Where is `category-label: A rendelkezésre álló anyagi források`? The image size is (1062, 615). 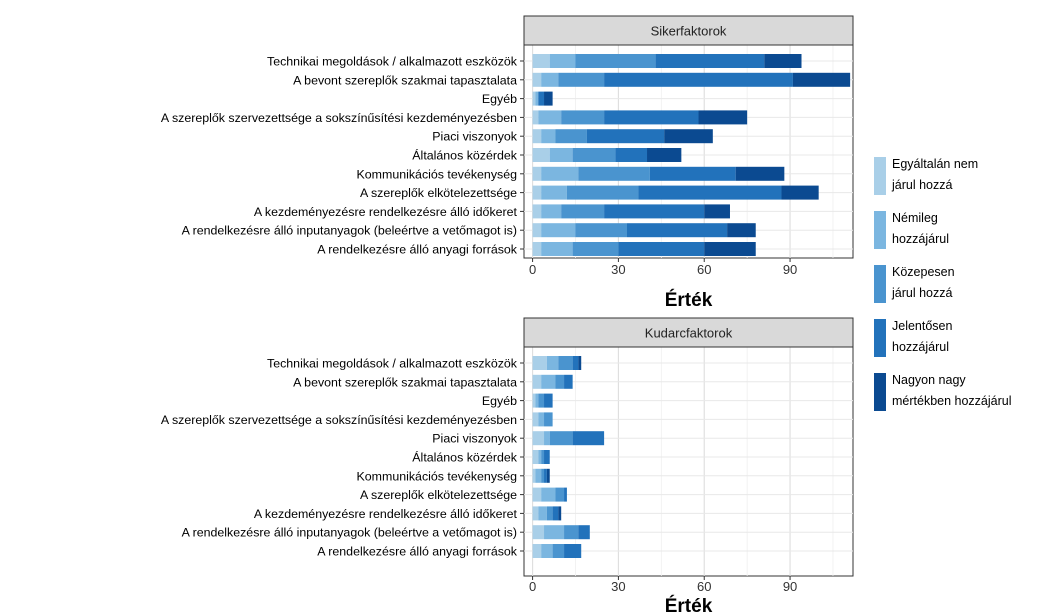 category-label: A rendelkezésre álló anyagi források is located at coordinates (417, 250).